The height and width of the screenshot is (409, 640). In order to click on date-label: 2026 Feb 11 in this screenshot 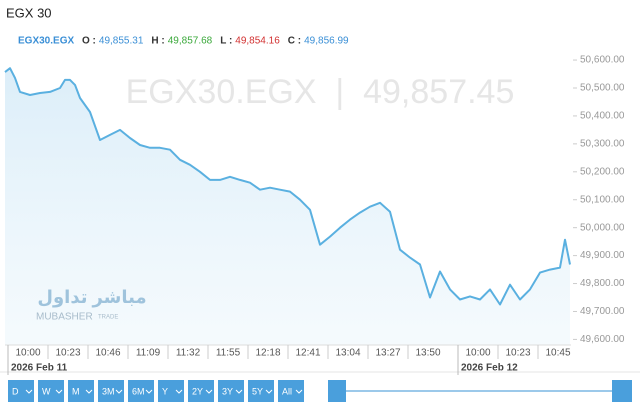, I will do `click(39, 368)`.